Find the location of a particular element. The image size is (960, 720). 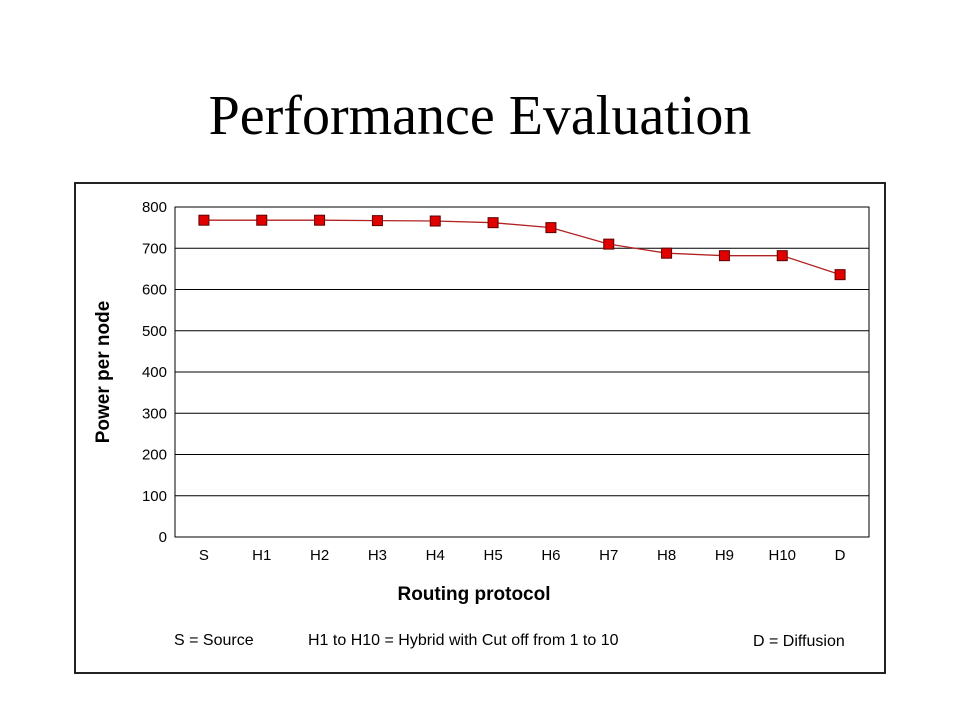

x-tick-label: H2 is located at coordinates (319, 555).